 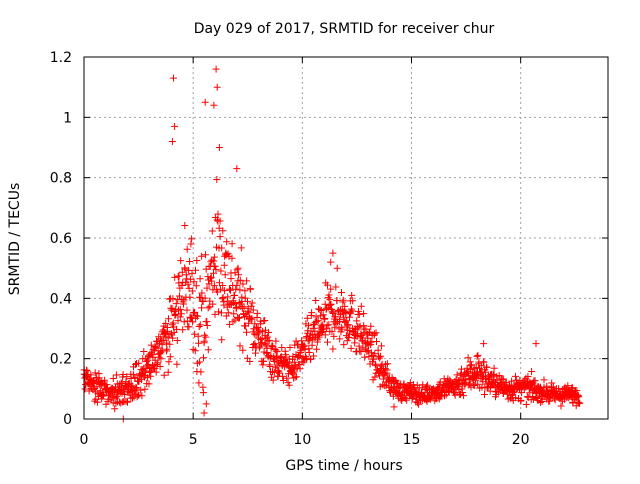 I want to click on y-tick-label: 0, so click(x=67, y=420).